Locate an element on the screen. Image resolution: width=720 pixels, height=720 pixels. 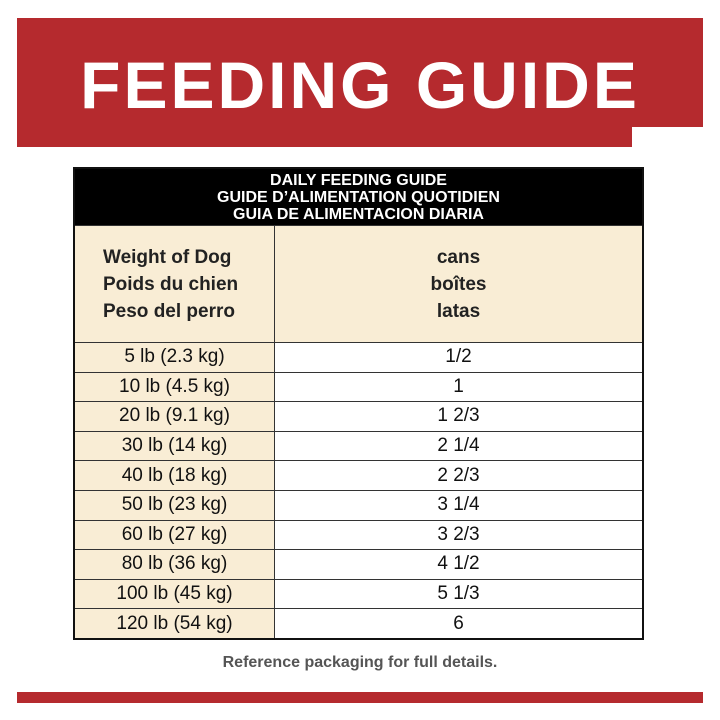
column-header-line: cans is located at coordinates (458, 257).